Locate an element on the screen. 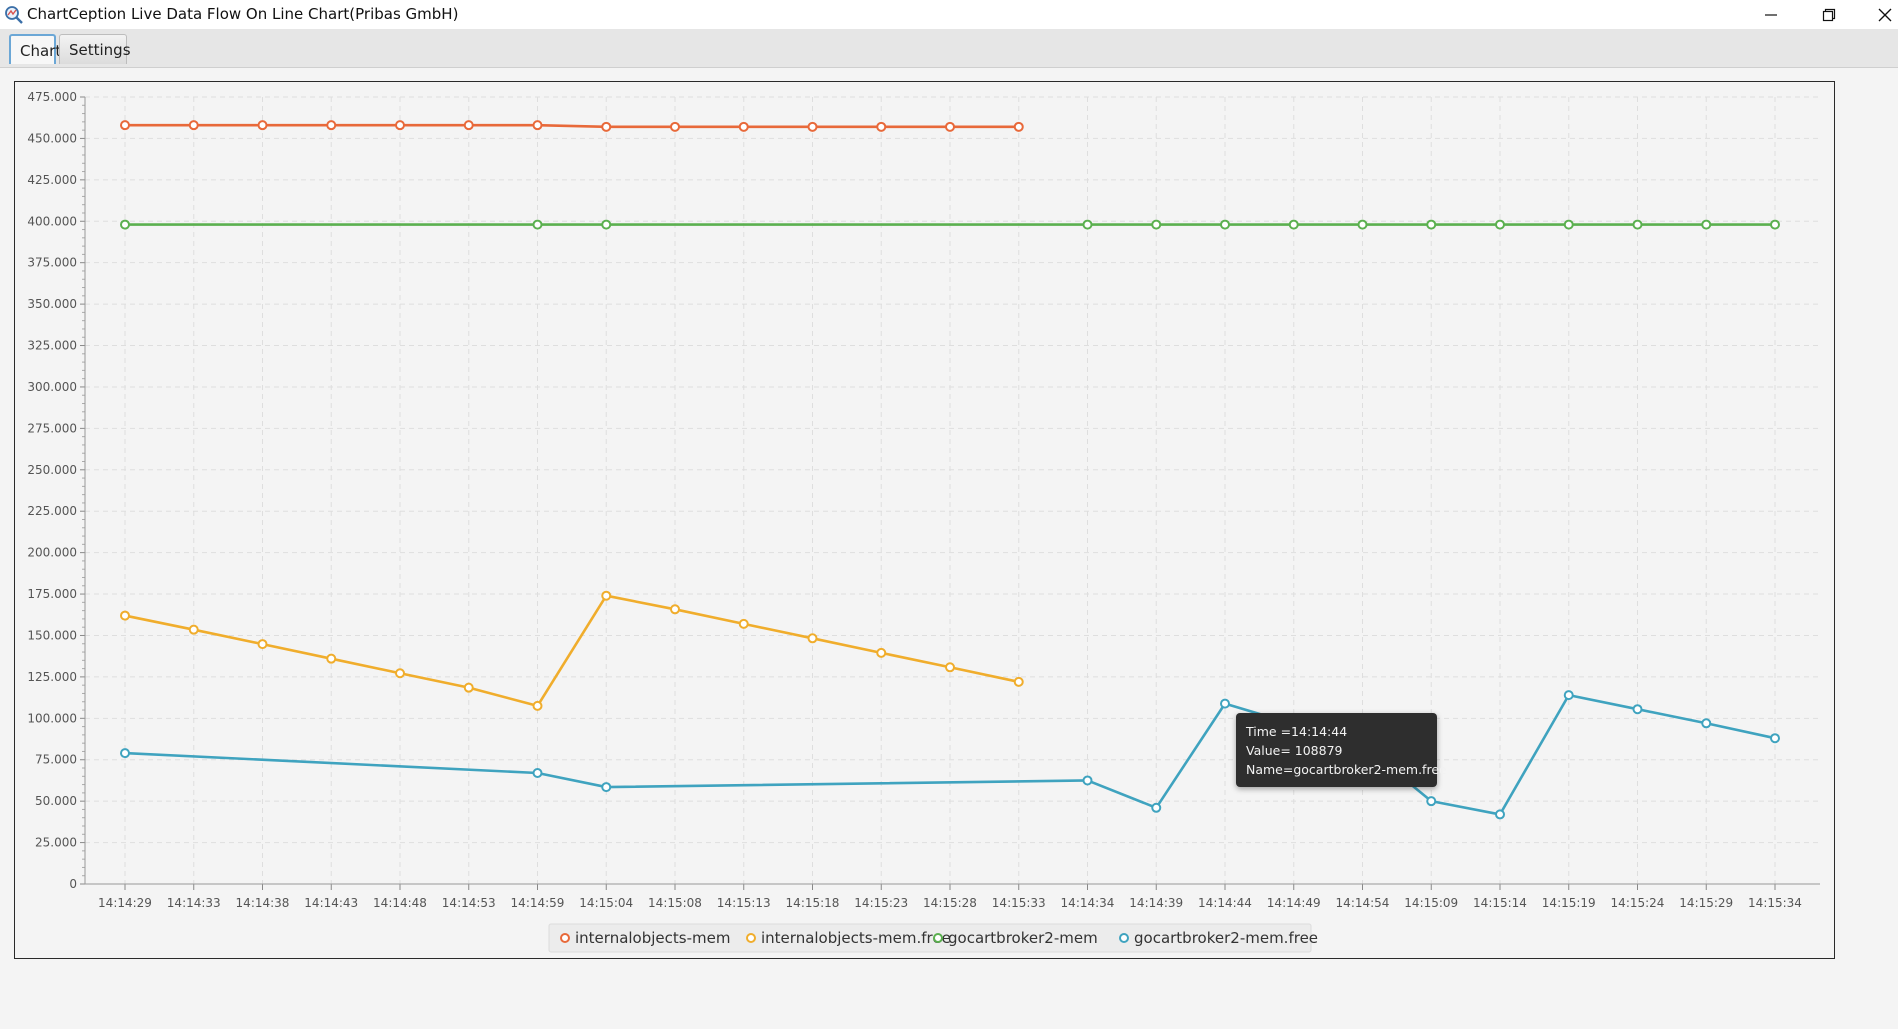  legend-item: gocartbroker2-mem is located at coordinates (1015, 938).